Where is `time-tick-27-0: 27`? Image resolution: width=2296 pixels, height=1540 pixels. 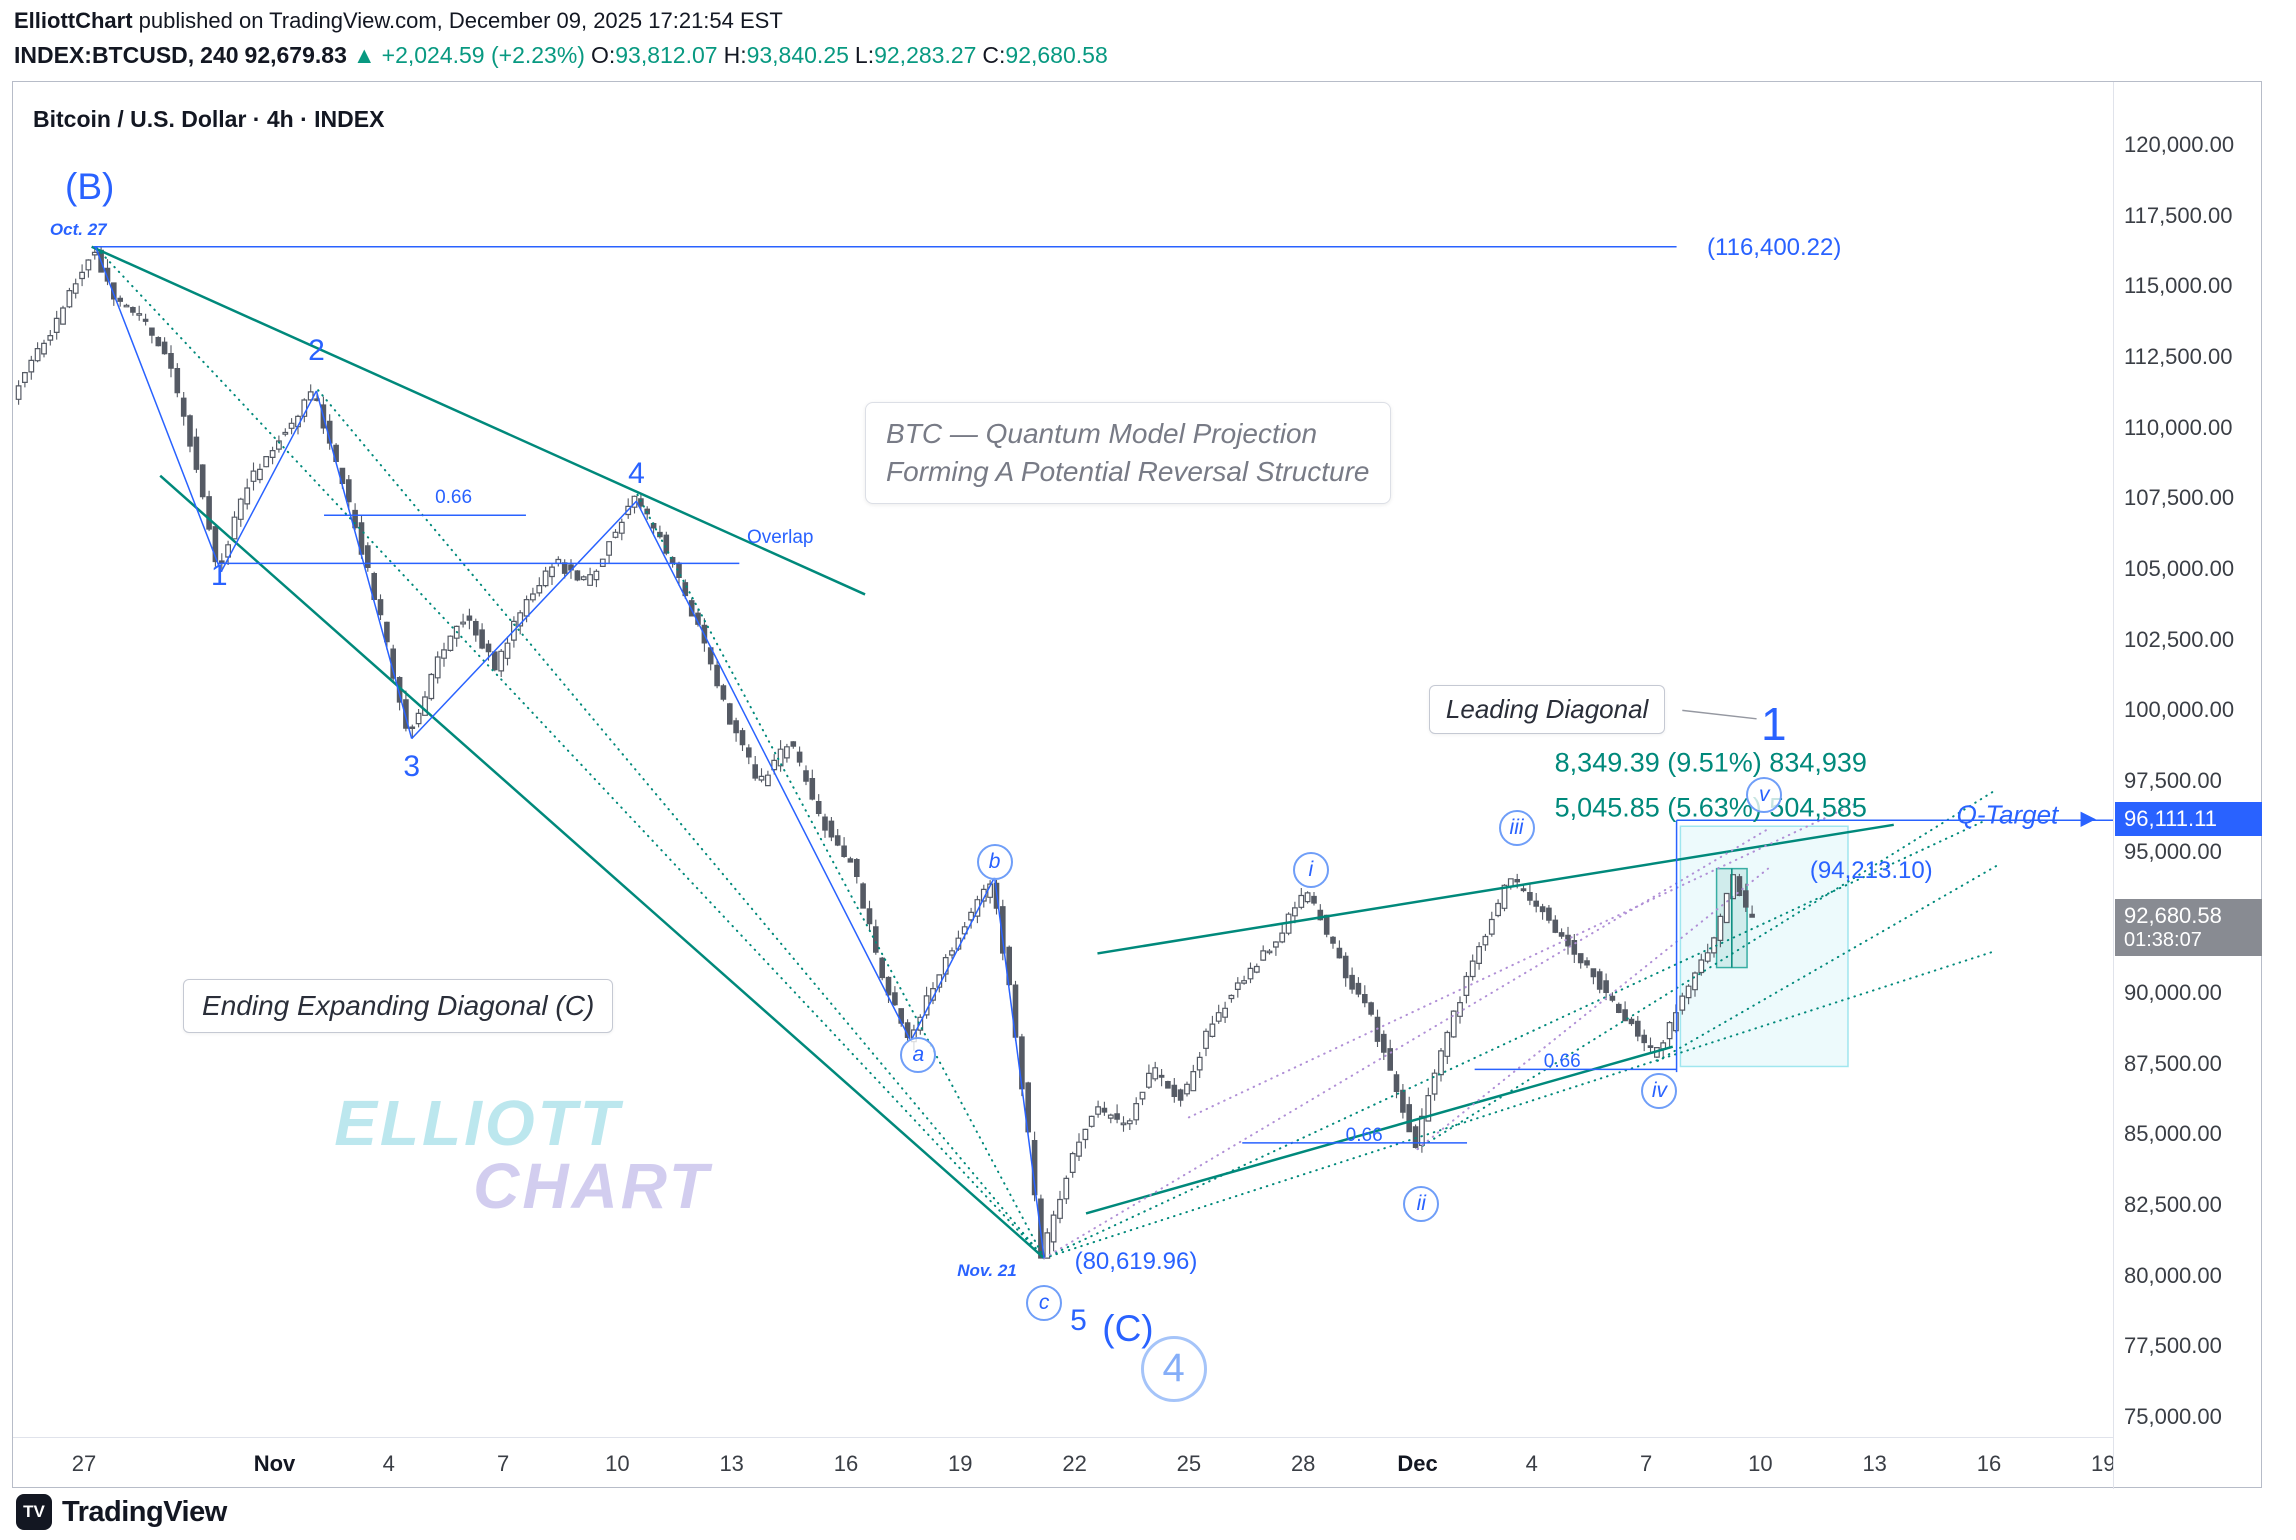
time-tick-27-0: 27 is located at coordinates (84, 1463).